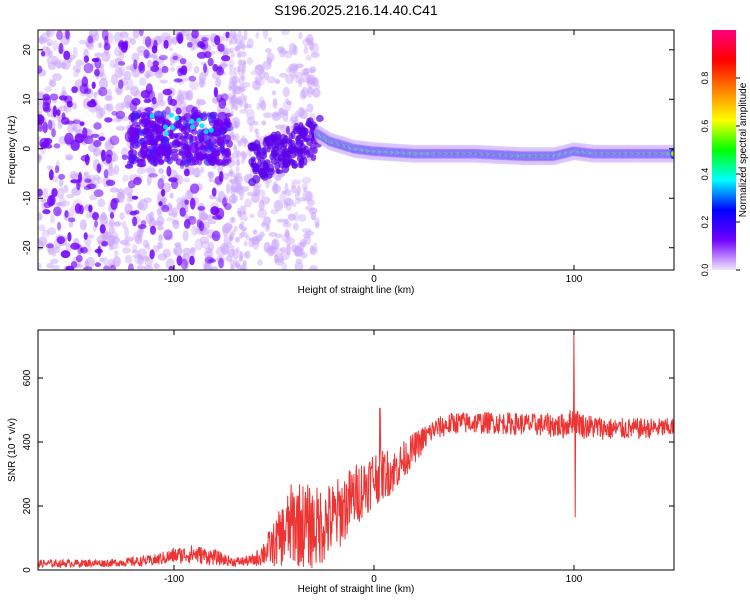  I want to click on colorbar-label: Normalized spectral amplitude, so click(743, 149).